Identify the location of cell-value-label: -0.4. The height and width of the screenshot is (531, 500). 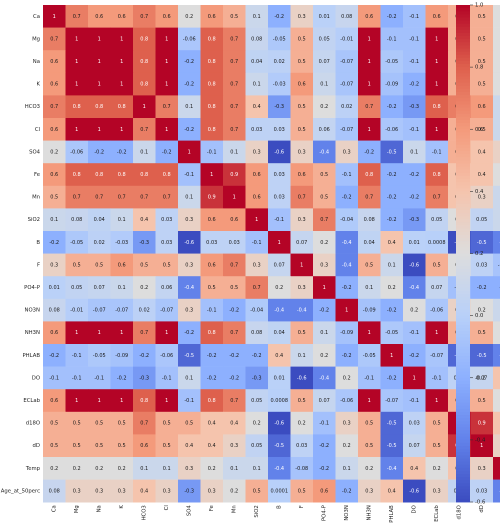
(414, 288).